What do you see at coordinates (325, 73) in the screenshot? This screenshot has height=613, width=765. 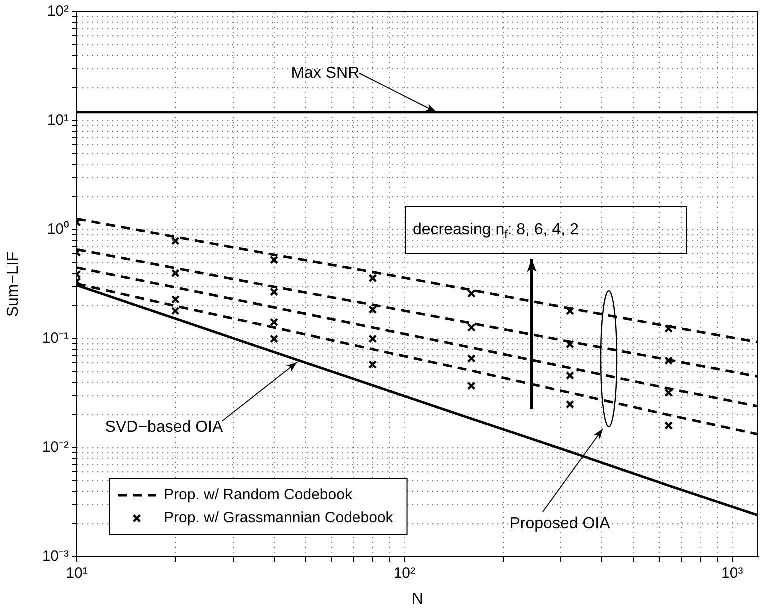 I see `annotation: Max SNR` at bounding box center [325, 73].